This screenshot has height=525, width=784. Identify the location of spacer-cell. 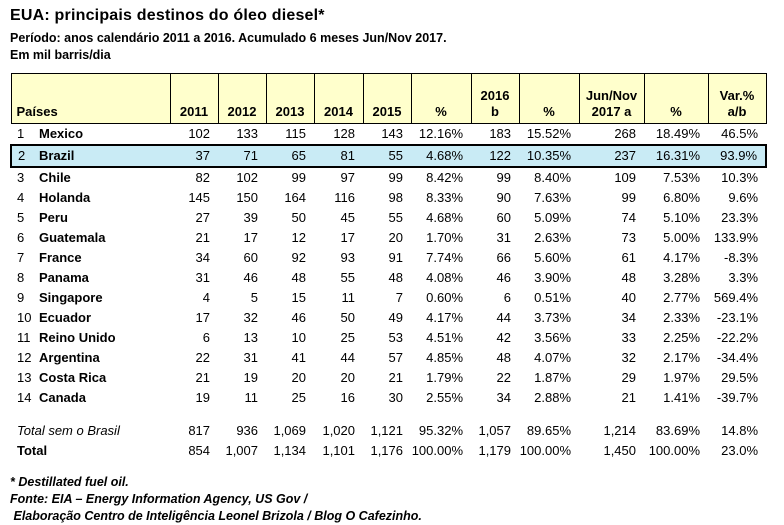
(388, 414).